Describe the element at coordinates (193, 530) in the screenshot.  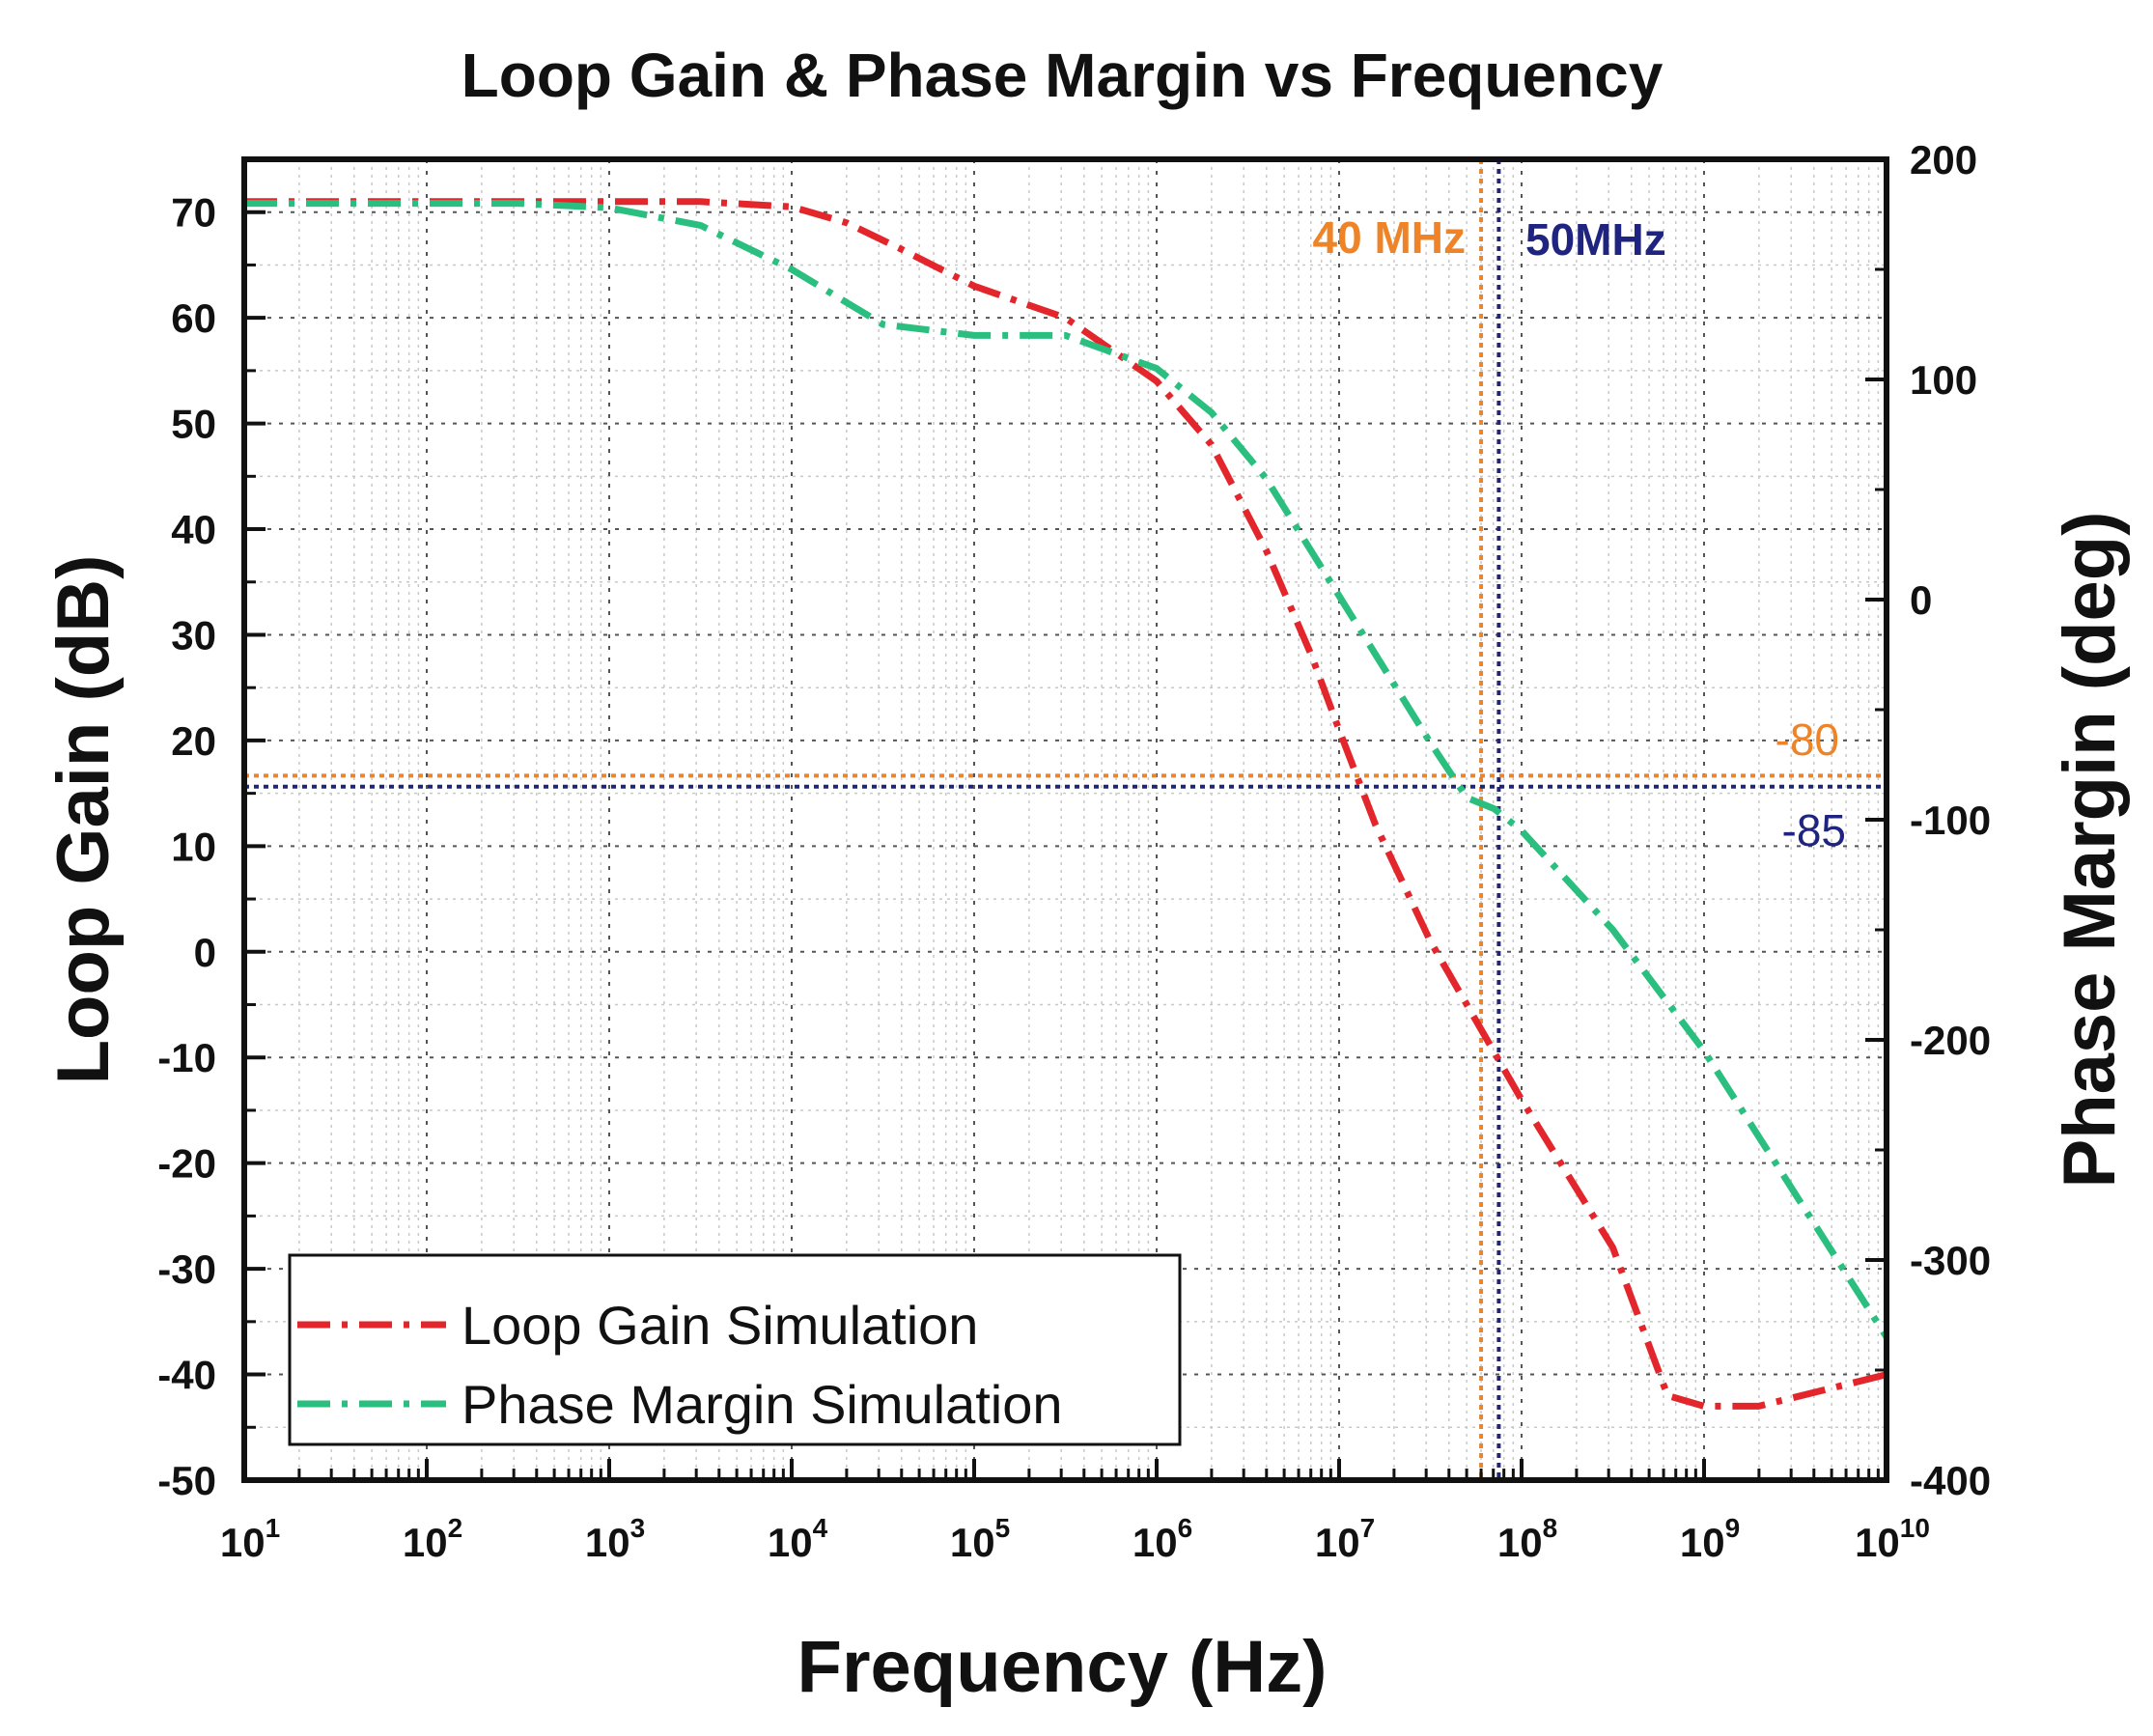
I see `y-tick-label: 40` at that location.